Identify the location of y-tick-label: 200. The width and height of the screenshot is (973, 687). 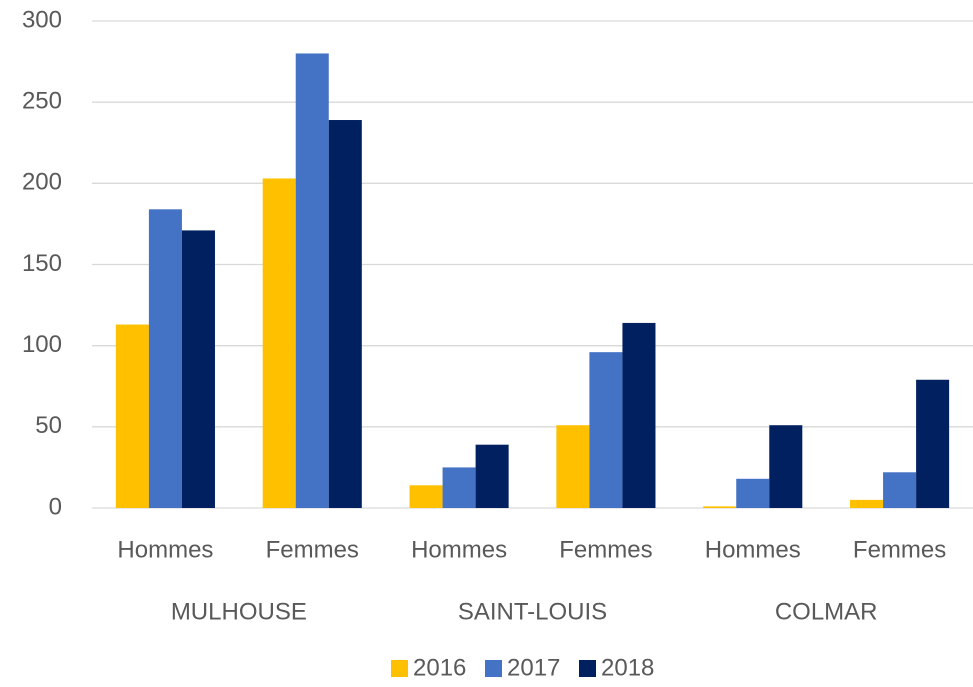
(42, 182).